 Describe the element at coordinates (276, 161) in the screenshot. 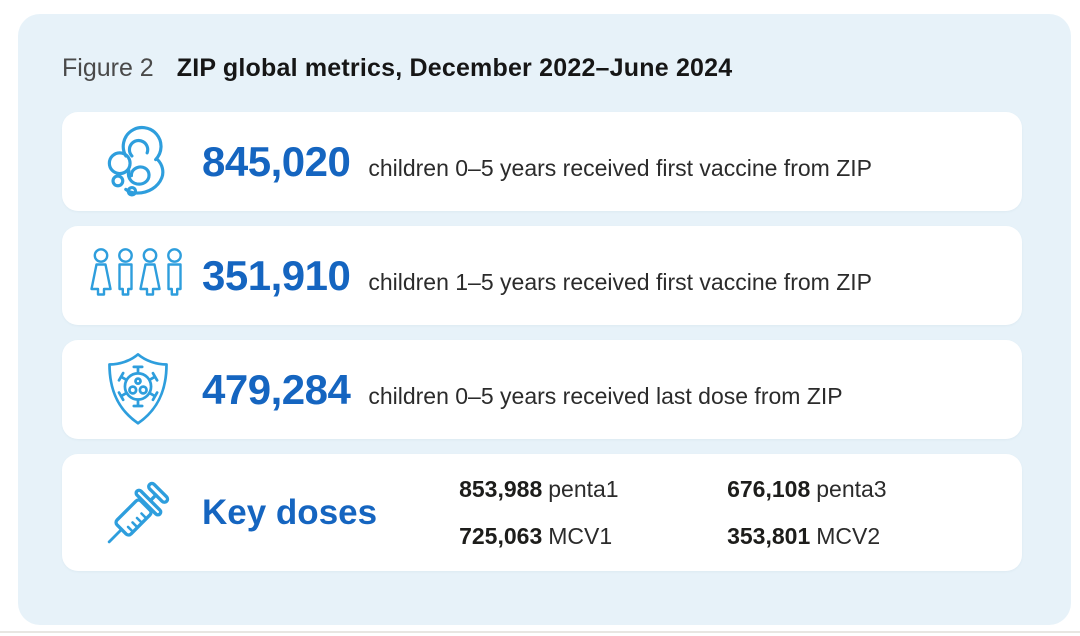

I see `metric-value: 845,020` at that location.